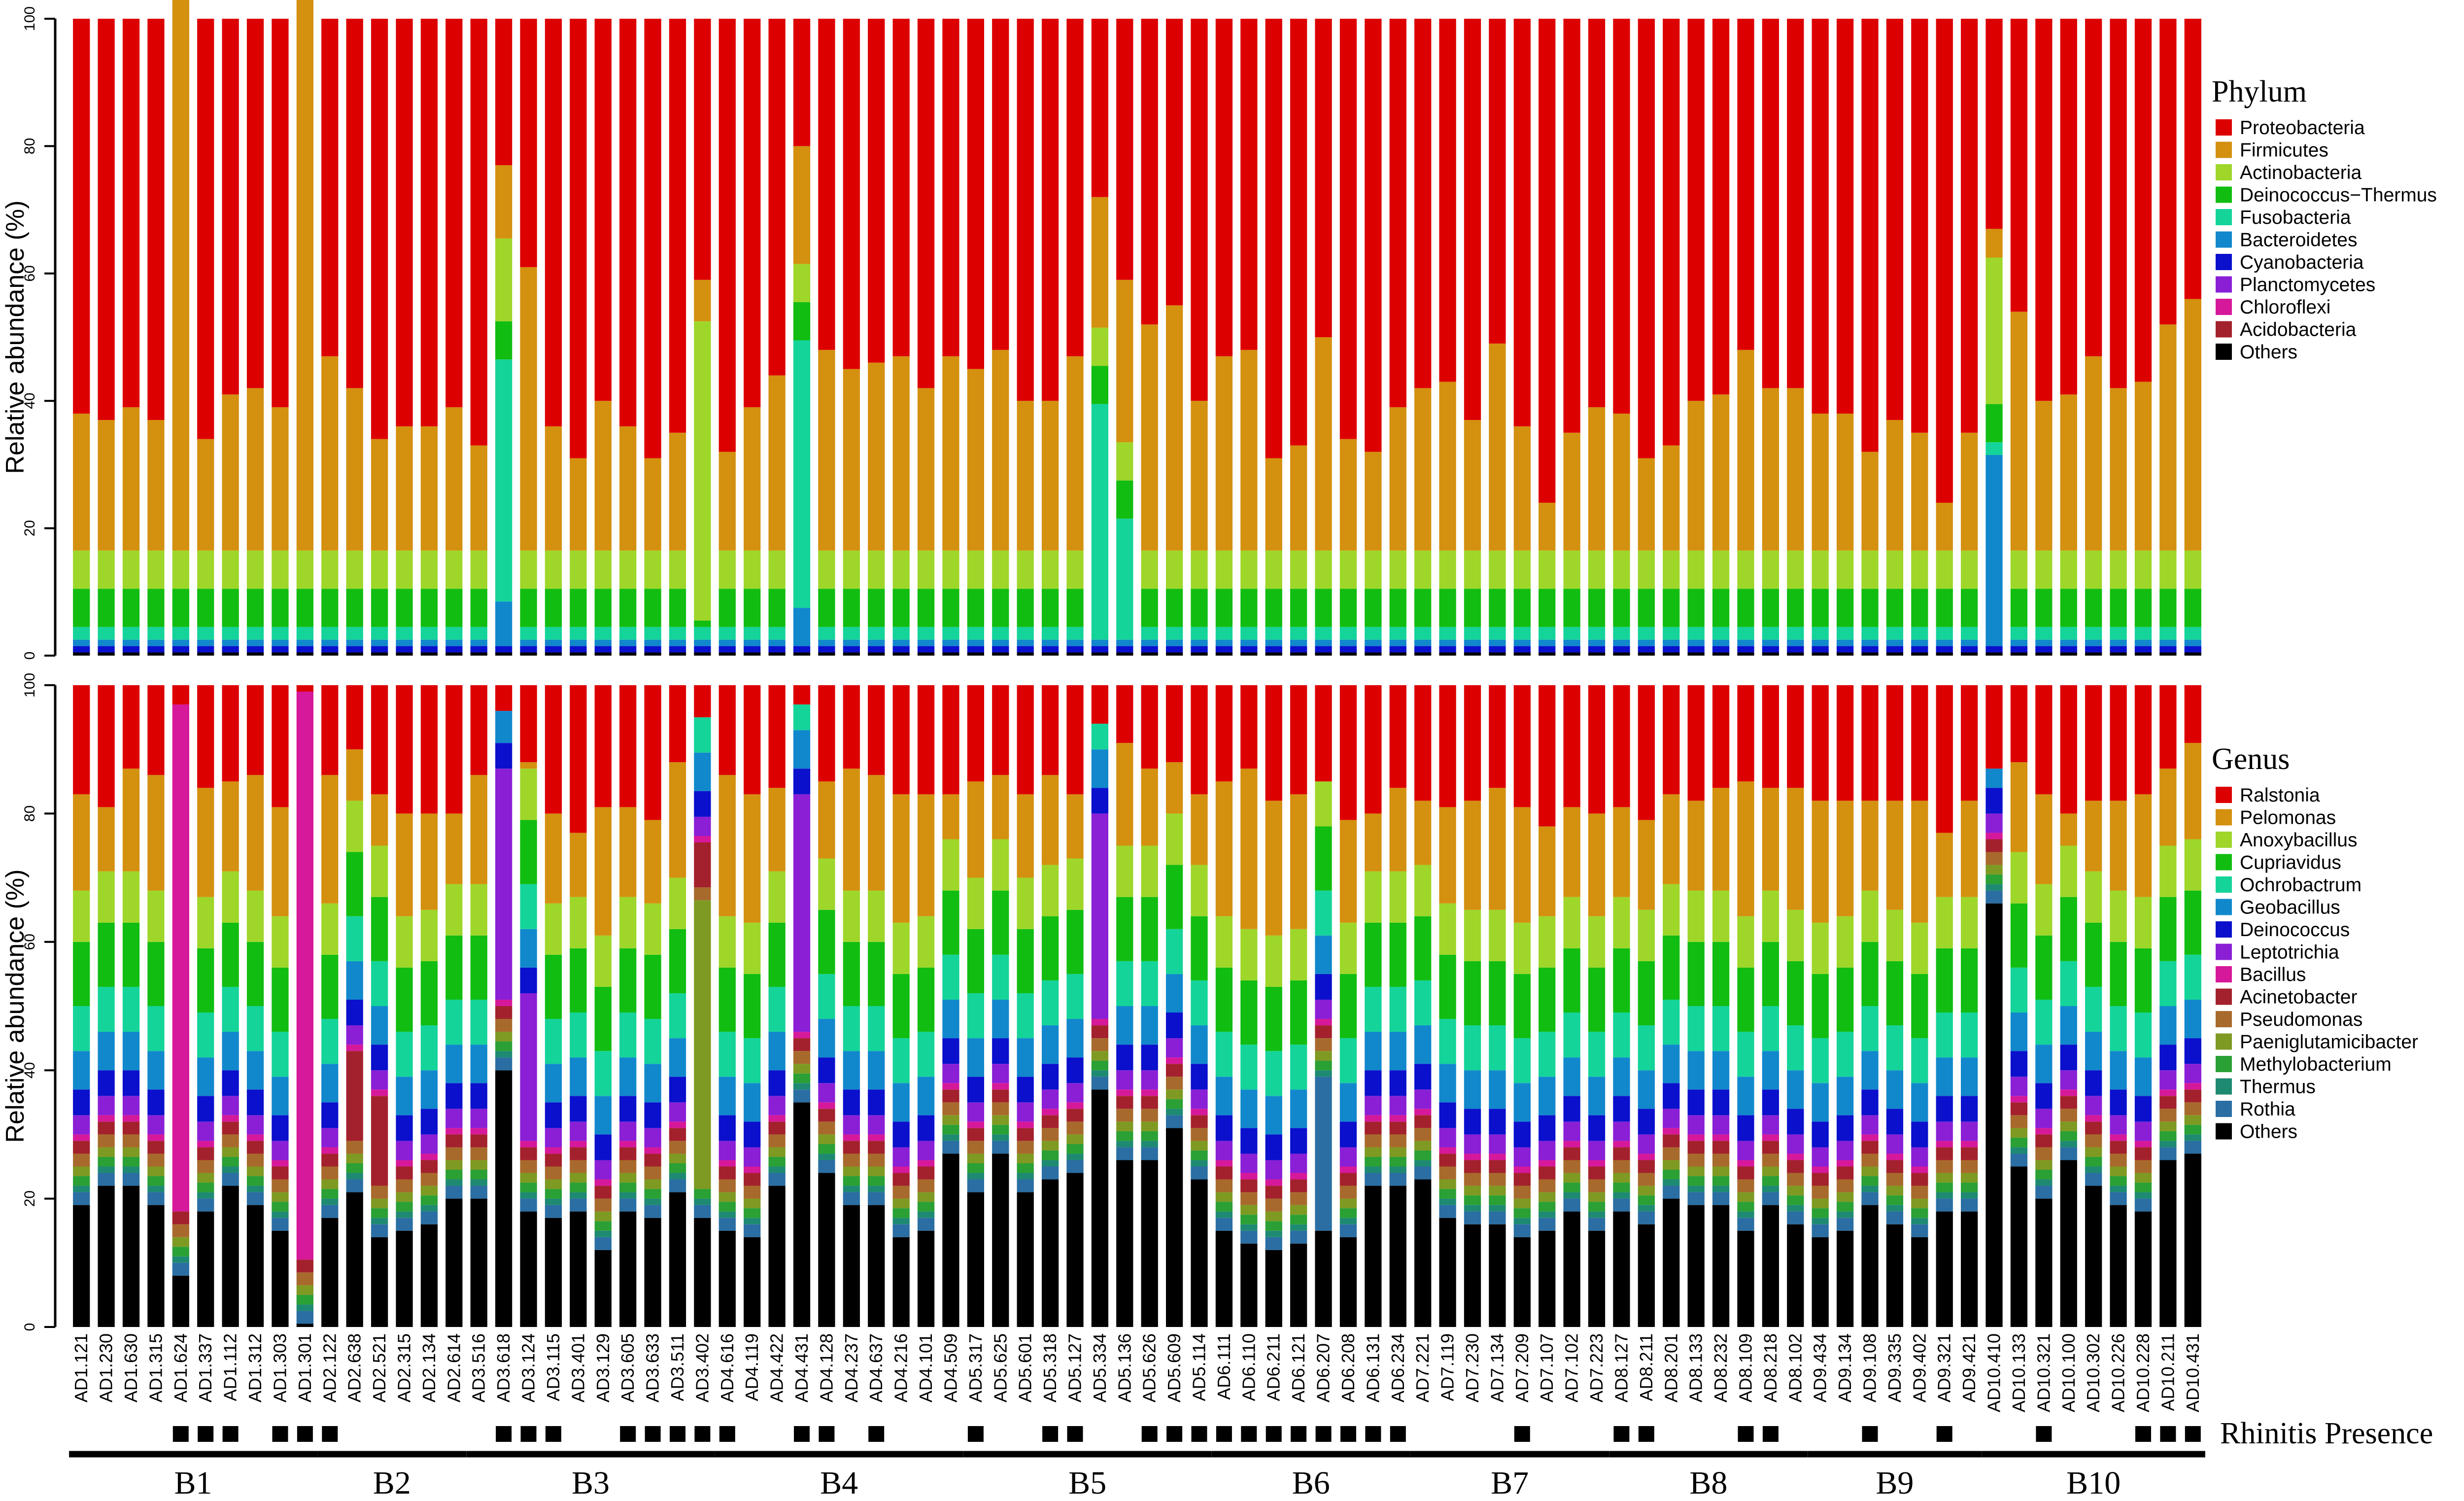 This screenshot has width=2464, height=1501. Describe the element at coordinates (1087, 1483) in the screenshot. I see `group-label: B5` at that location.